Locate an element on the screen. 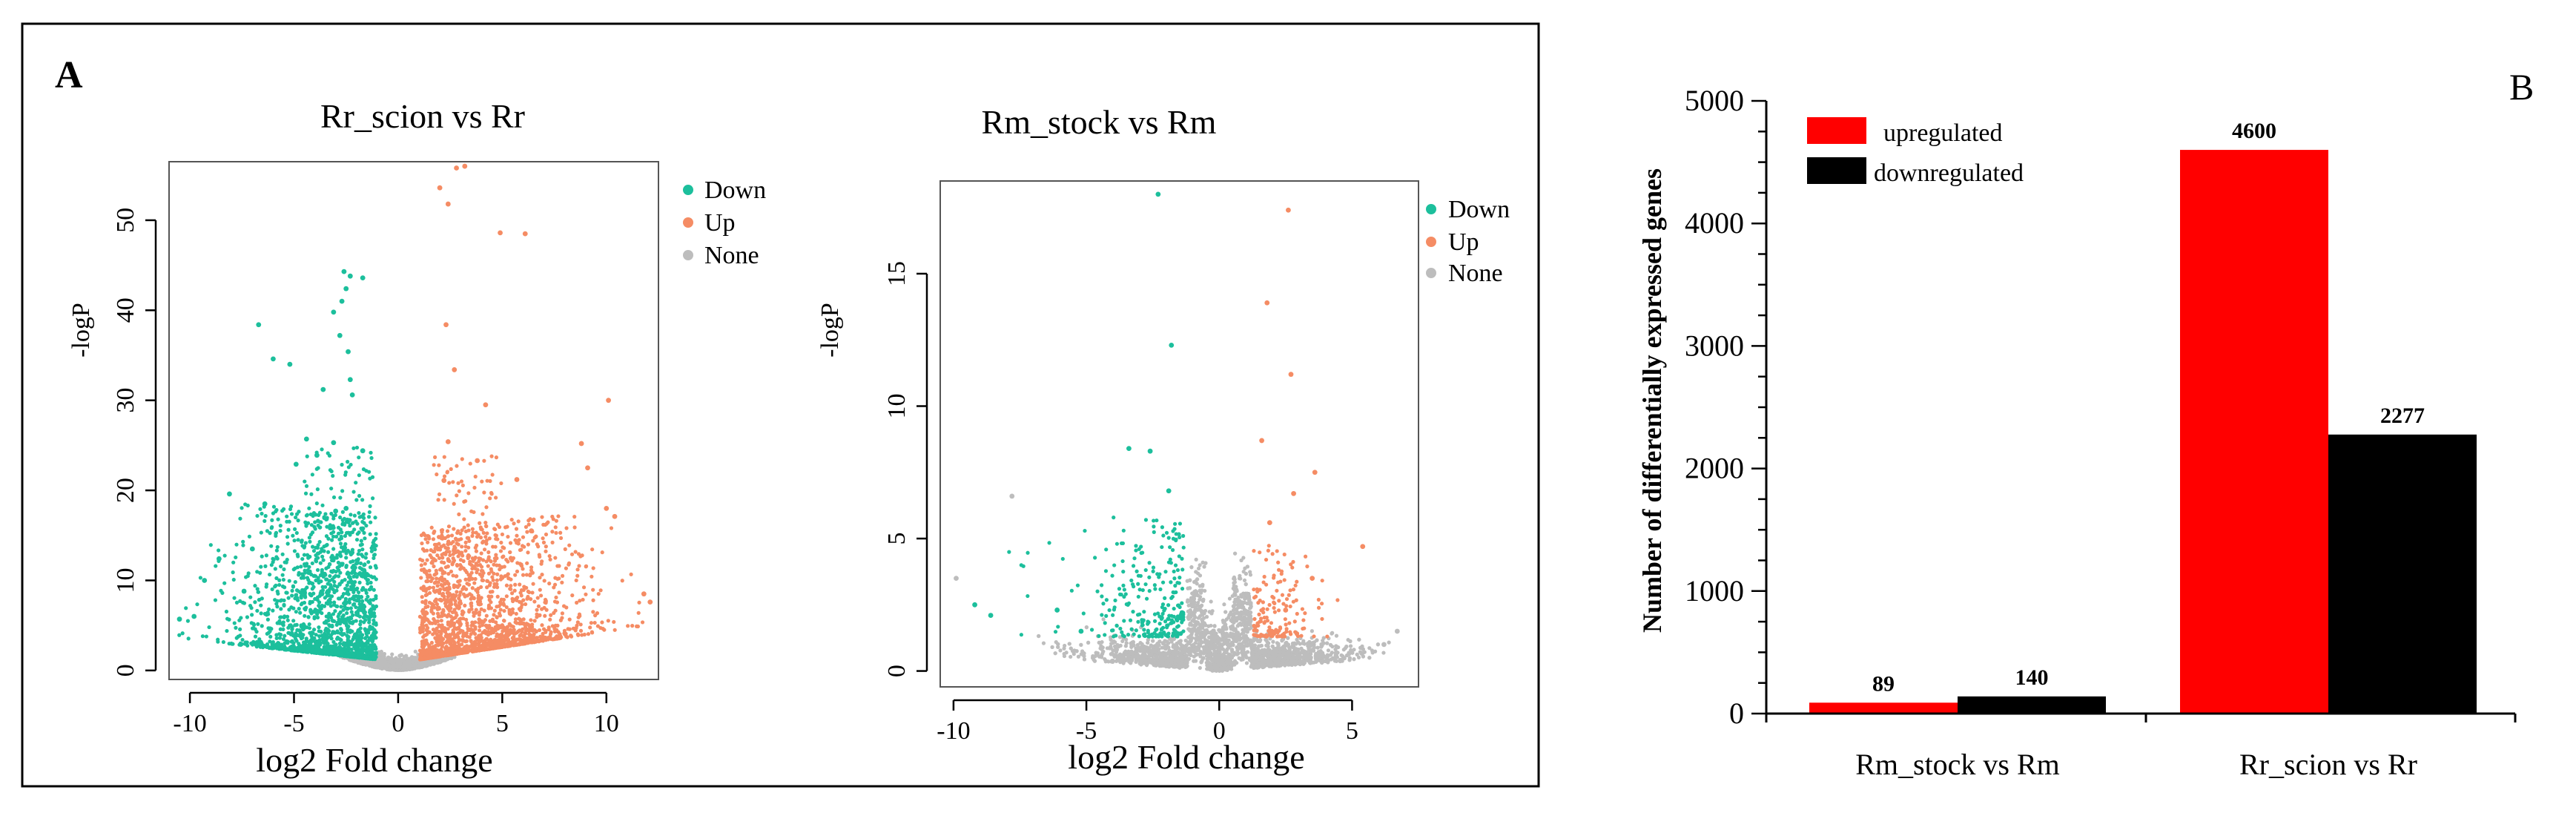 This screenshot has height=833, width=2576. x-tick-label: 5 is located at coordinates (502, 723).